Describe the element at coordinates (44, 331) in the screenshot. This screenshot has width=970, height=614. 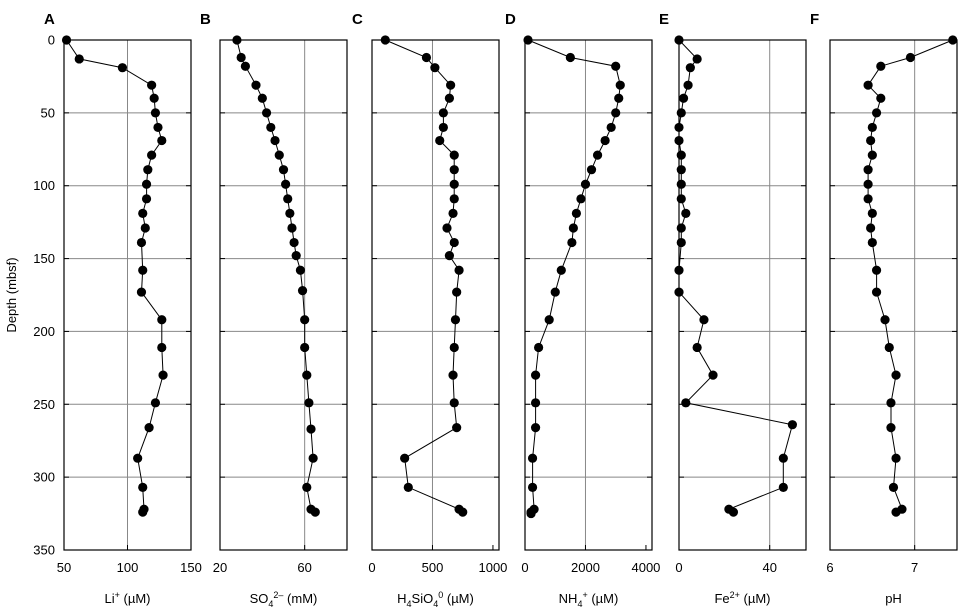
I see `y-tick-label: 200` at that location.